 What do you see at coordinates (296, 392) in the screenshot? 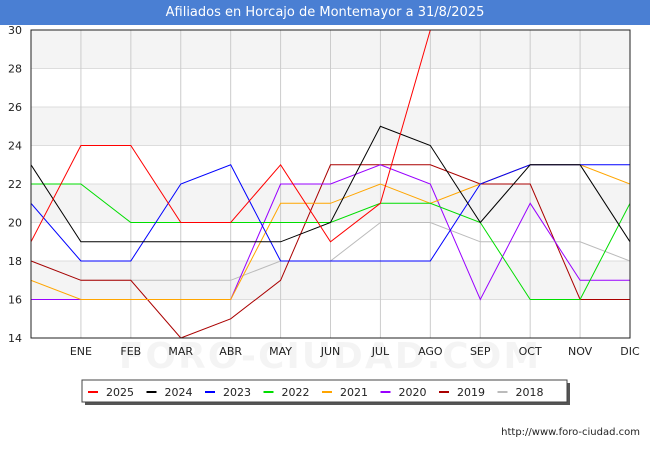
I see `legend-label-2022: 2022` at bounding box center [296, 392].